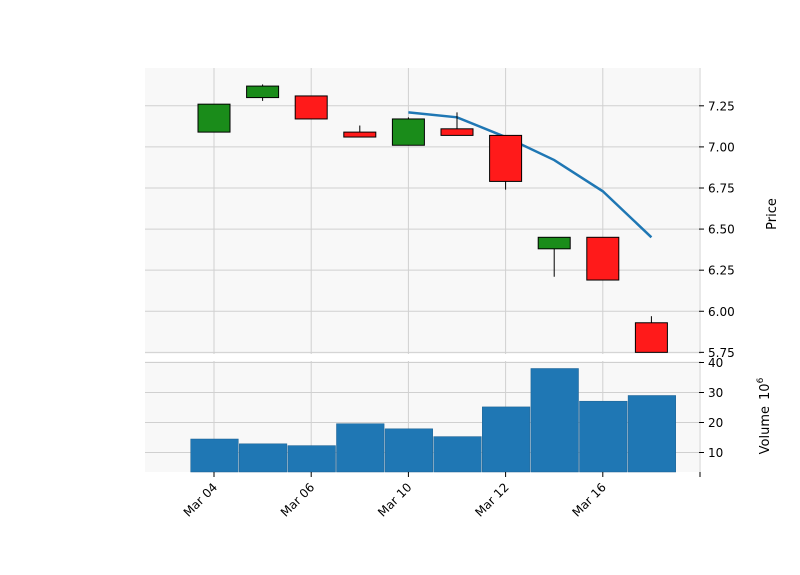  I want to click on moving-average-layer, so click(530, 175).